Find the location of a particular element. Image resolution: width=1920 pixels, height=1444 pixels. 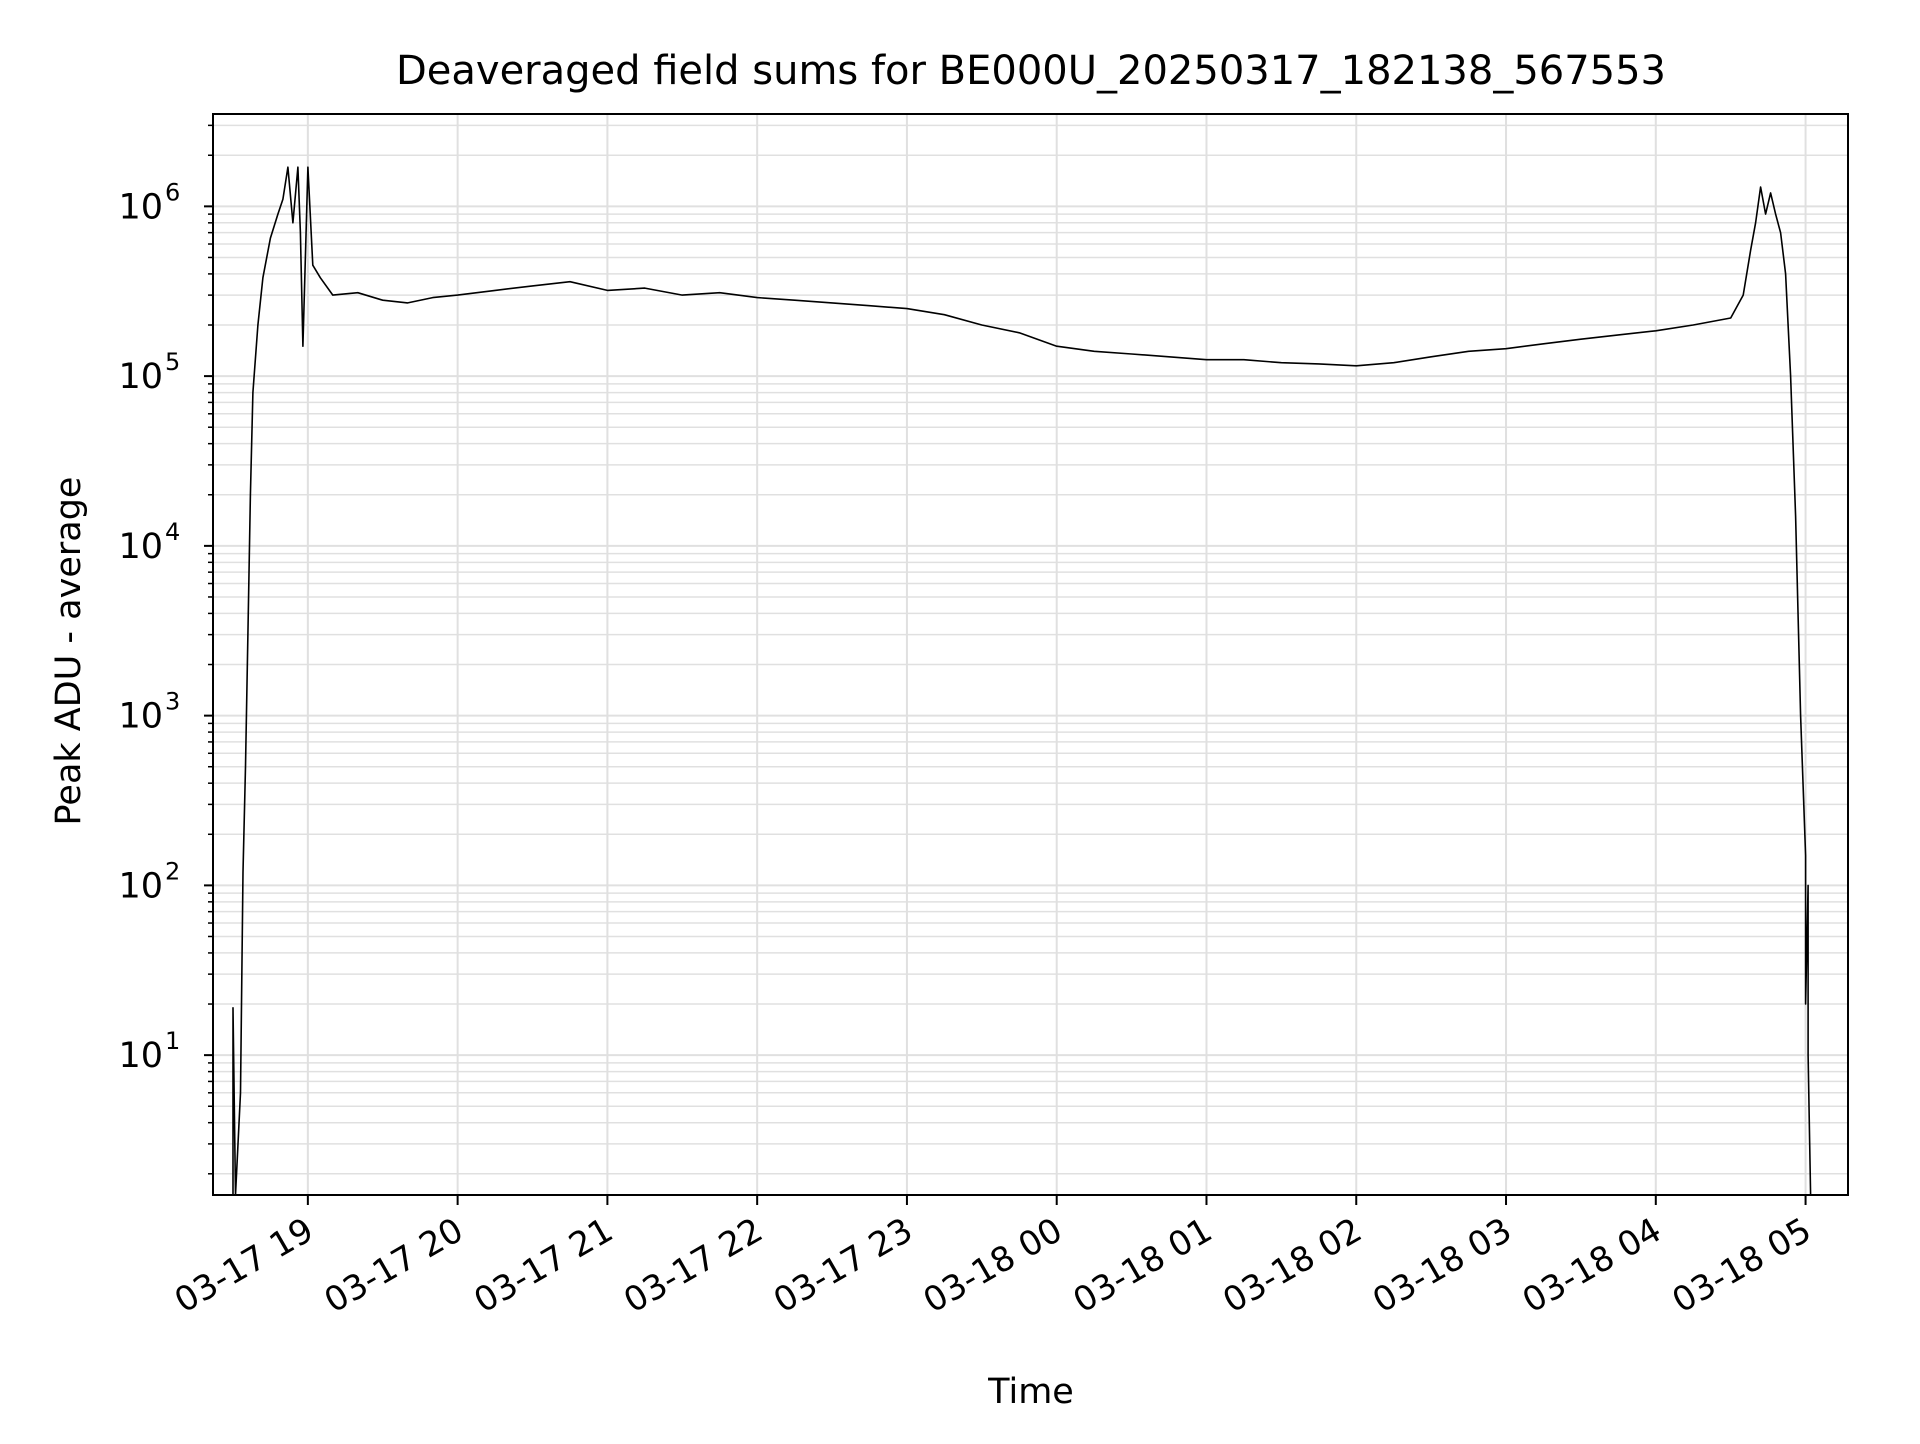

y-tick-label-exponent: 5 is located at coordinates (172, 362).